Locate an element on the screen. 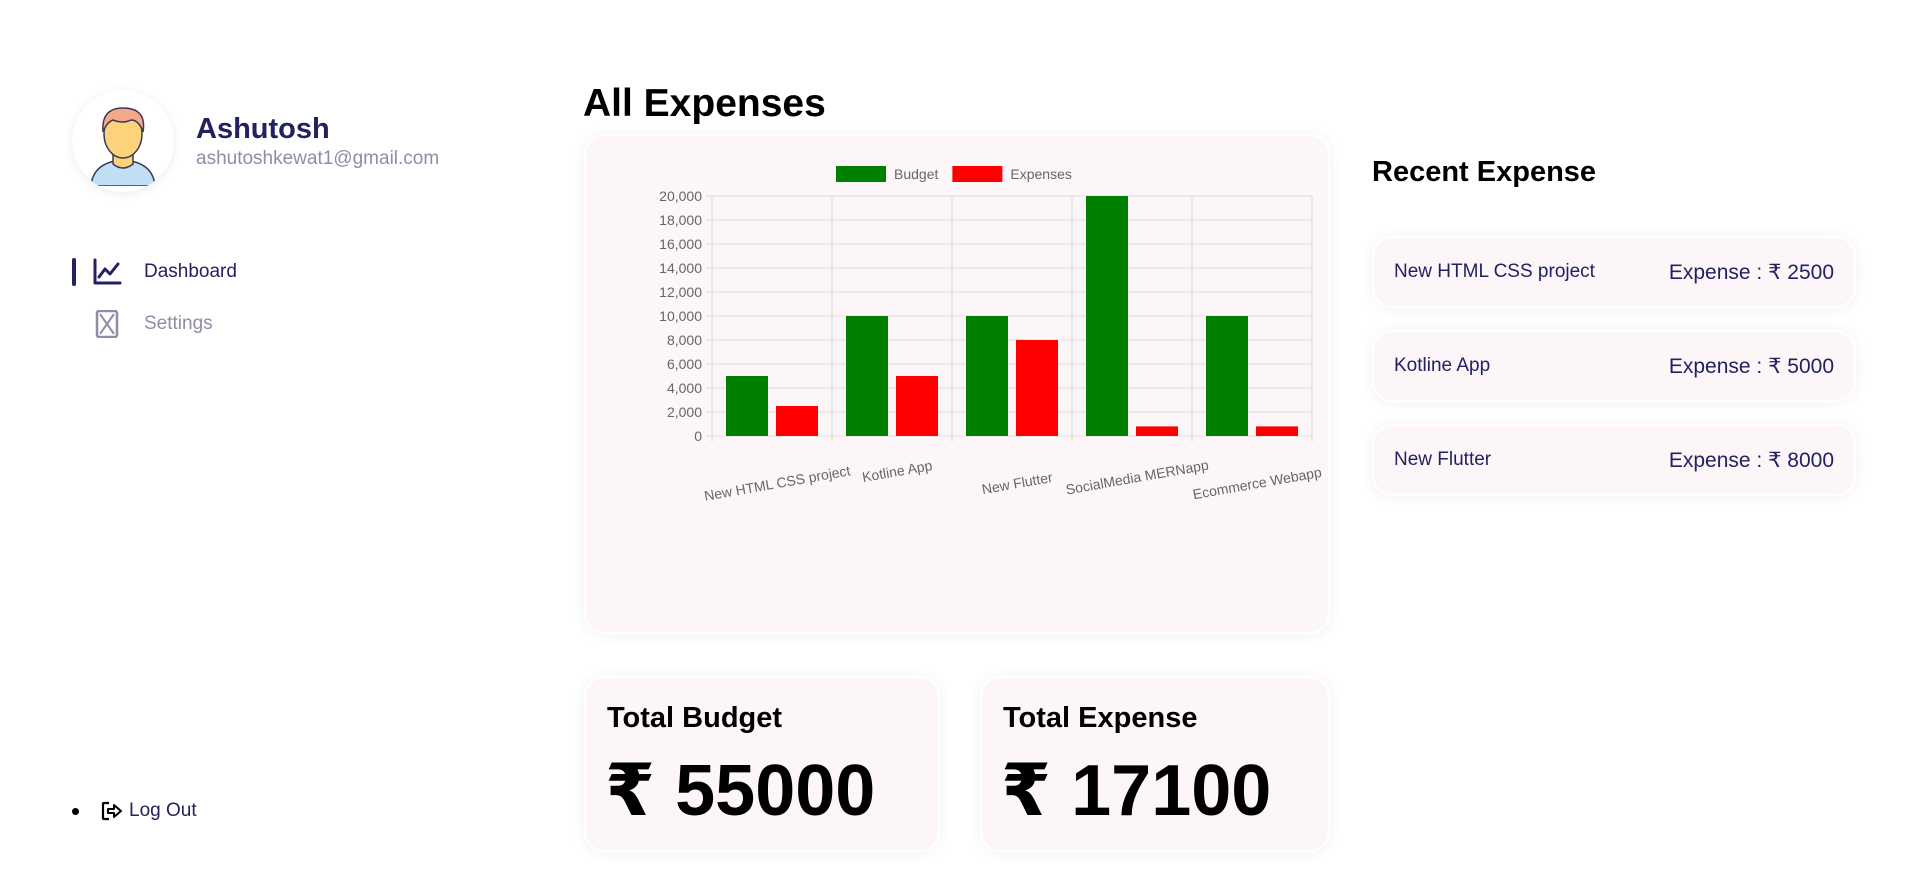  recent-item-title: New HTML CSS project is located at coordinates (1494, 271).